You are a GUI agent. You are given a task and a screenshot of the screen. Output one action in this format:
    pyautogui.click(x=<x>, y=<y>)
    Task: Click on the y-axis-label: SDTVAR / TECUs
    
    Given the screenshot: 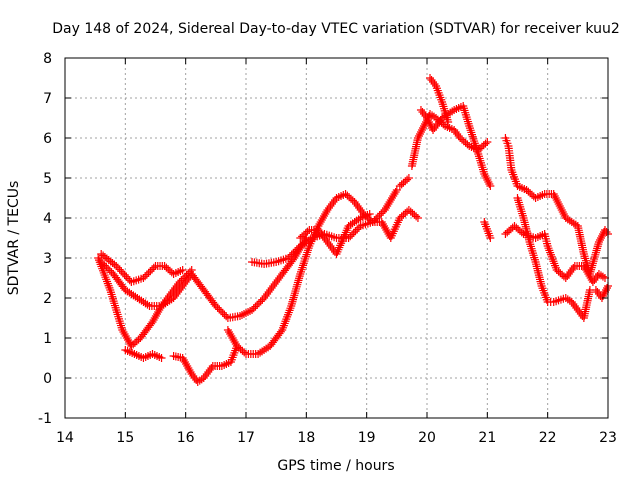 What is the action you would take?
    pyautogui.click(x=14, y=238)
    